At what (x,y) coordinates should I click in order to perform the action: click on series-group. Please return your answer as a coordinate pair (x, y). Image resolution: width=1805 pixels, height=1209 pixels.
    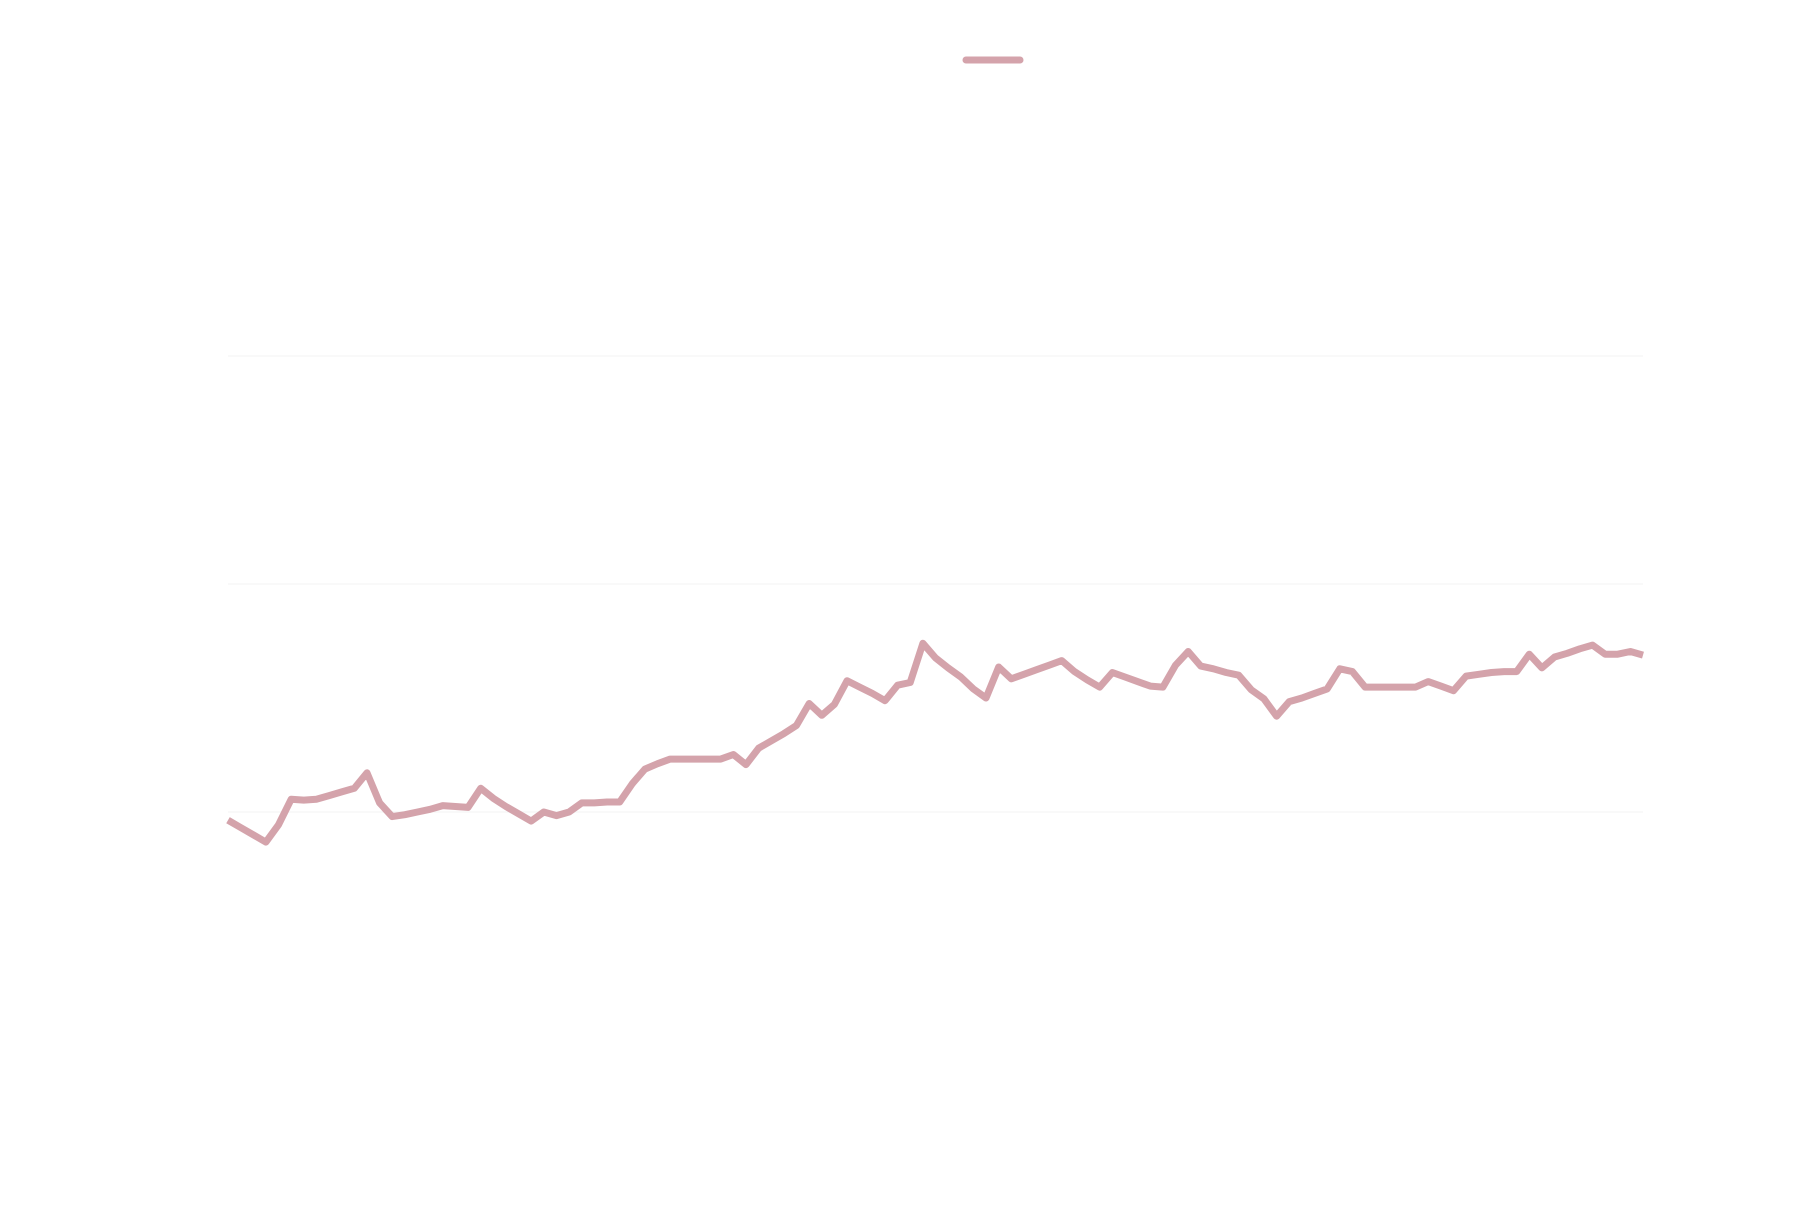
    Looking at the image, I should click on (935, 742).